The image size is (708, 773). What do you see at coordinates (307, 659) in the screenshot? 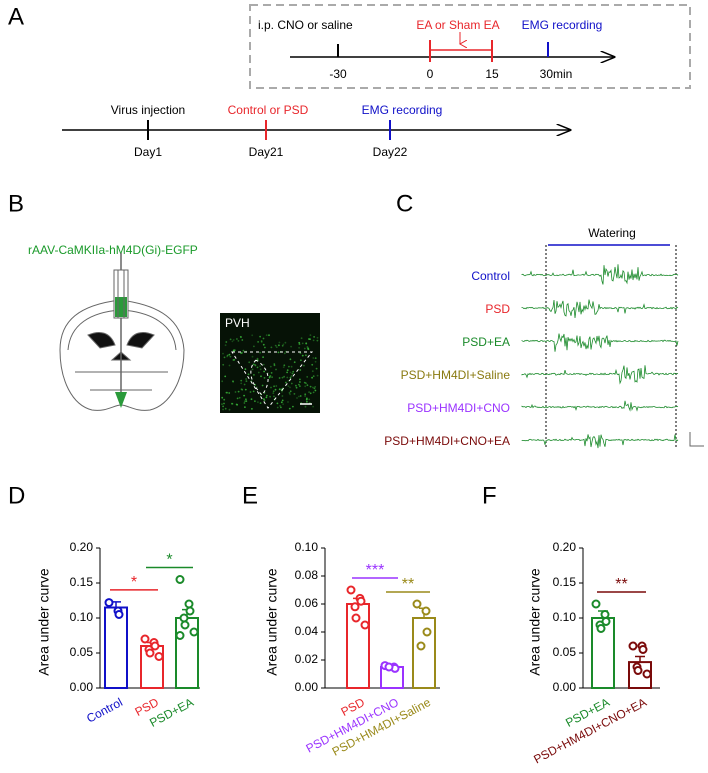
I see `y-tick-label: 0.02` at bounding box center [307, 659].